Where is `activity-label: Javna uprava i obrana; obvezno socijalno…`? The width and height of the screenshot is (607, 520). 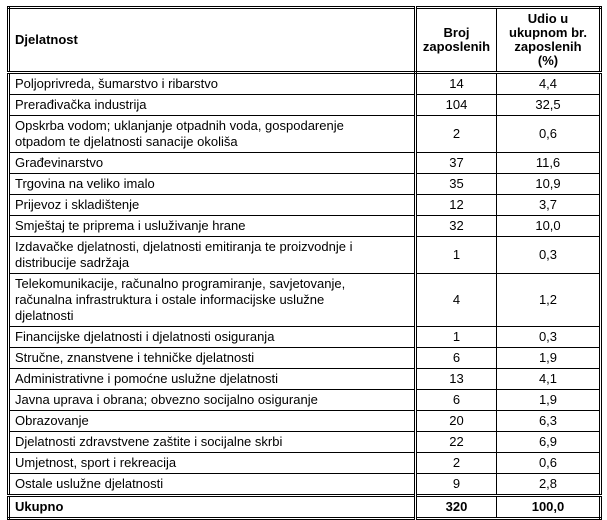
activity-label: Javna uprava i obrana; obvezno socijalno… is located at coordinates (212, 400).